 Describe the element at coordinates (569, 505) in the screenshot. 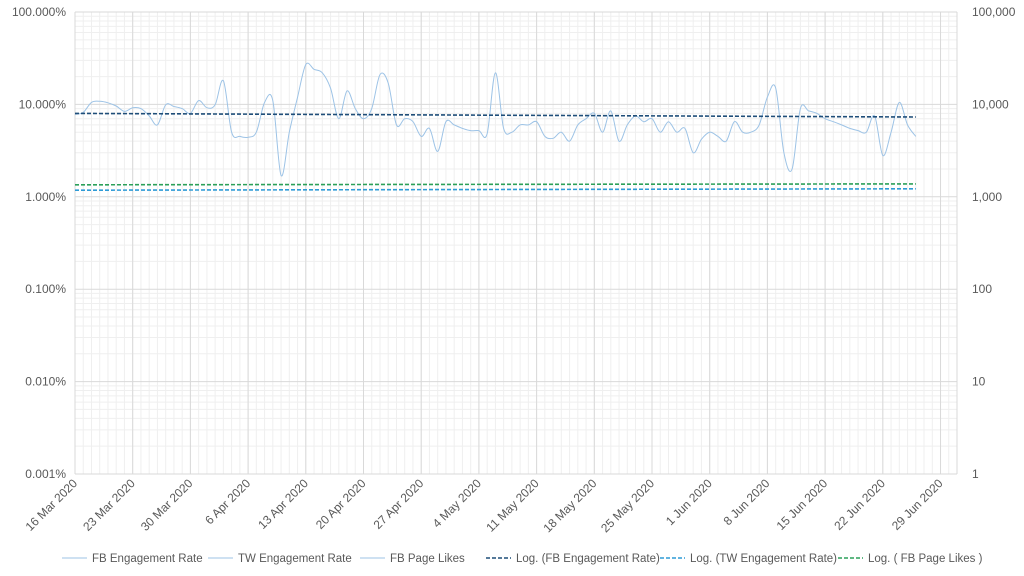

I see `x-axis-tick-label: 18 May 2020` at that location.